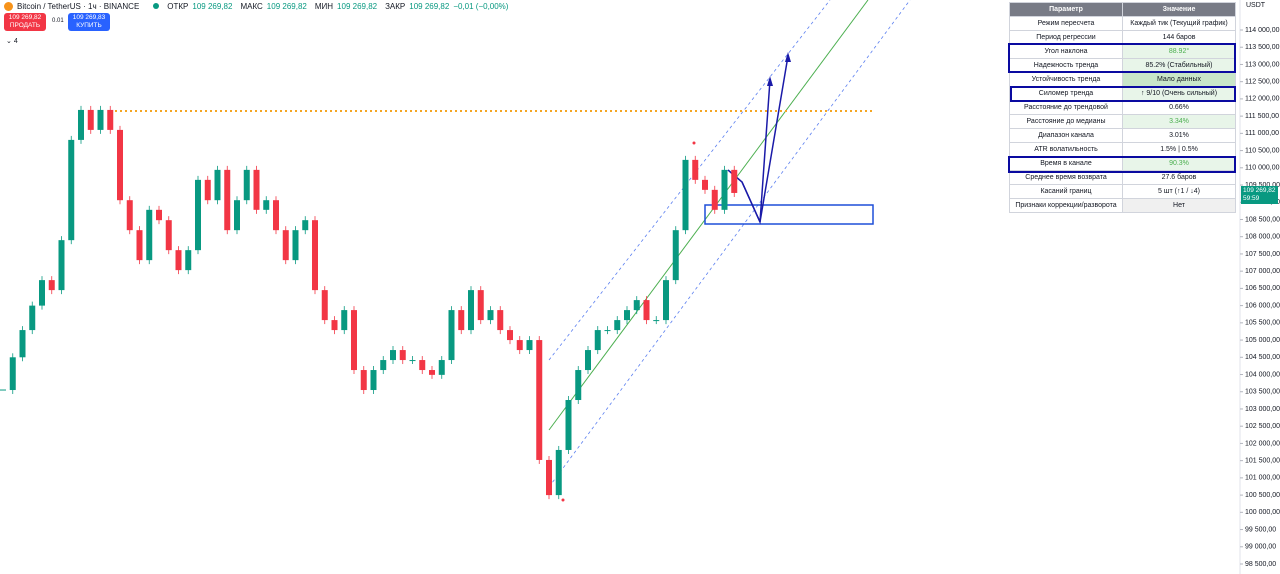 The height and width of the screenshot is (574, 1280). I want to click on table-row: Расстояние до трендовой 0.66%, so click(1122, 107).